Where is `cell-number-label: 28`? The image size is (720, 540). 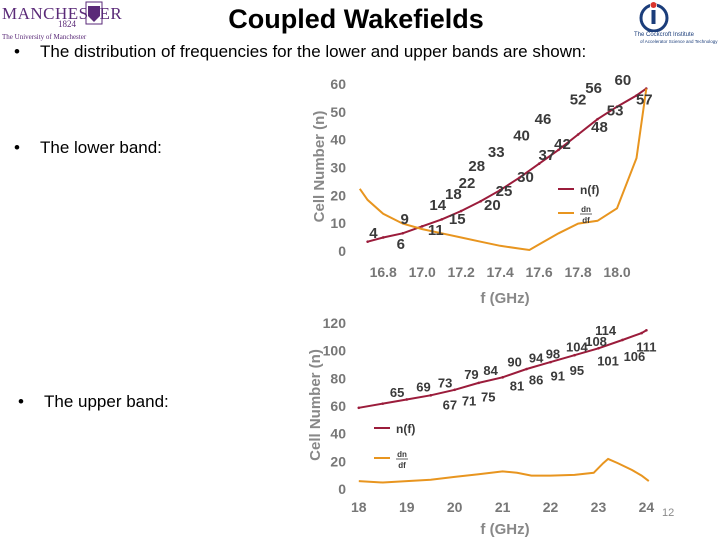
cell-number-label: 28 is located at coordinates (476, 166).